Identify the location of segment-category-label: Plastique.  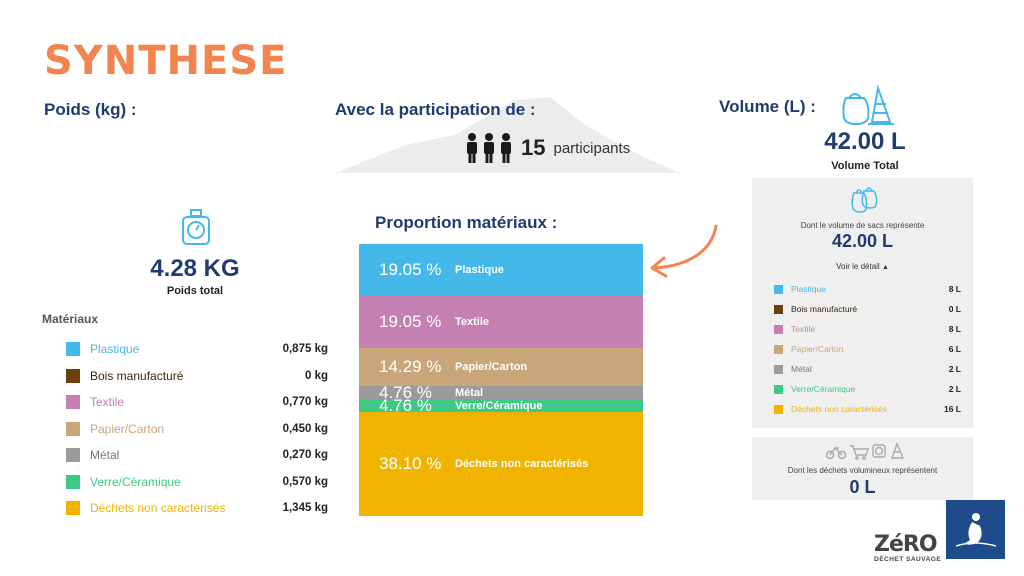
(479, 269).